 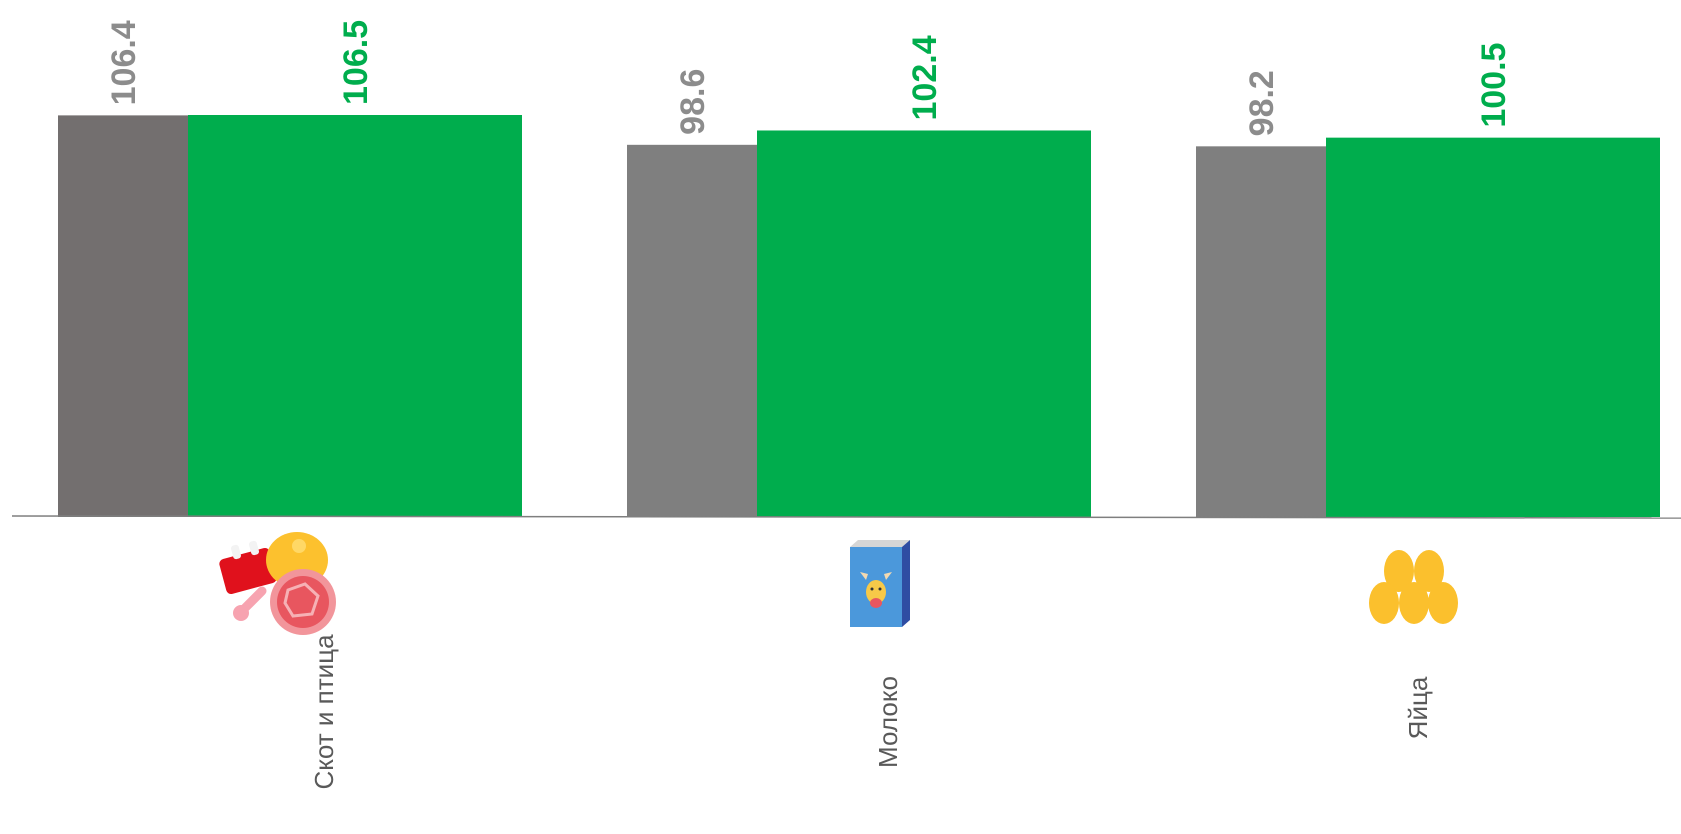 What do you see at coordinates (1494, 85) in the screenshot?
I see `value-label-eggs-series-2: 100.5` at bounding box center [1494, 85].